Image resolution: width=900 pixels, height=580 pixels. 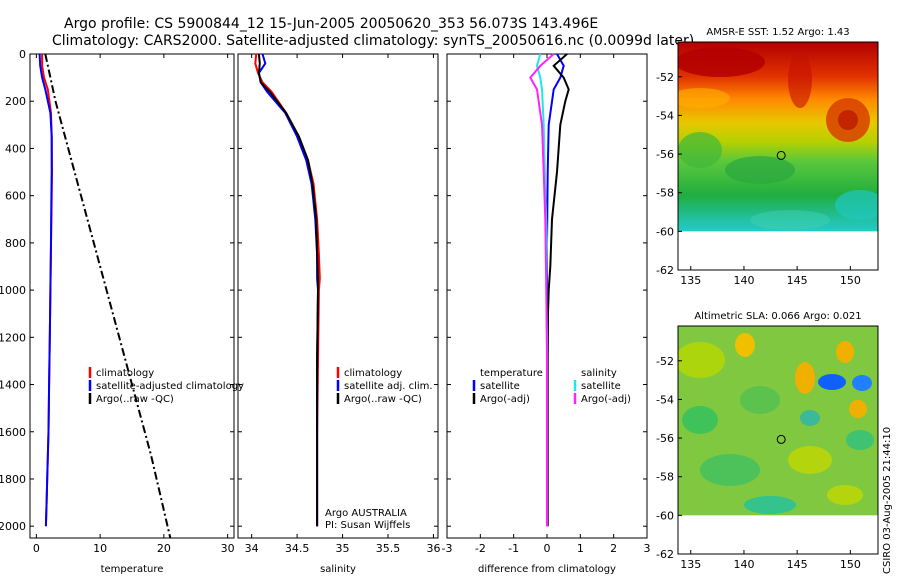 What do you see at coordinates (513, 548) in the screenshot?
I see `x-tick-label: -1` at bounding box center [513, 548].